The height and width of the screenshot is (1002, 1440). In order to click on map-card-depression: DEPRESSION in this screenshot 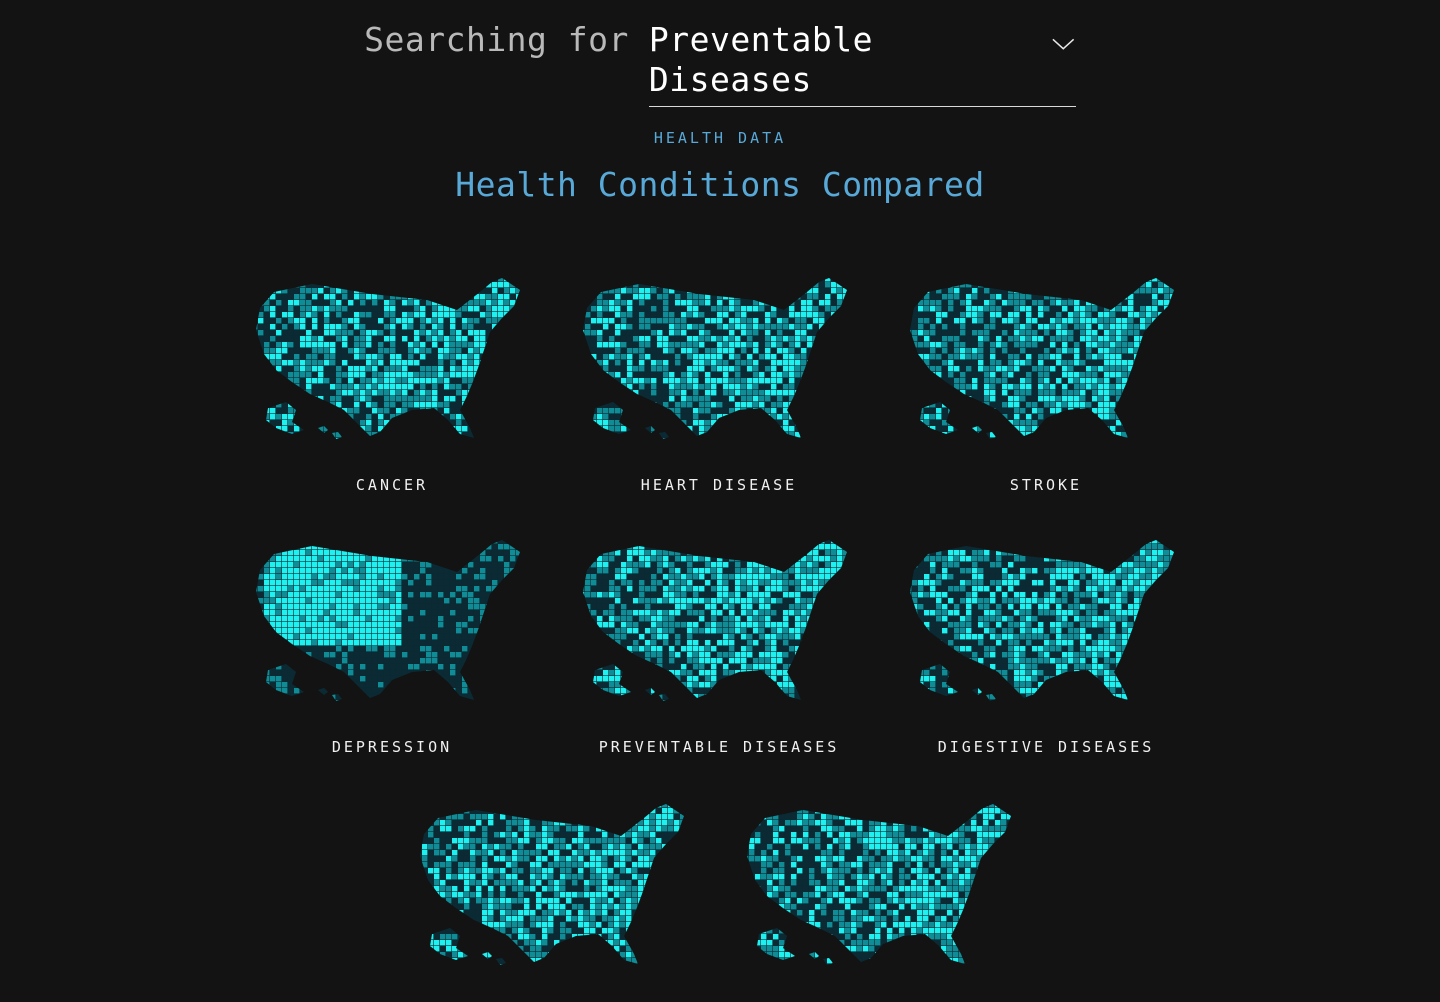, I will do `click(392, 644)`.